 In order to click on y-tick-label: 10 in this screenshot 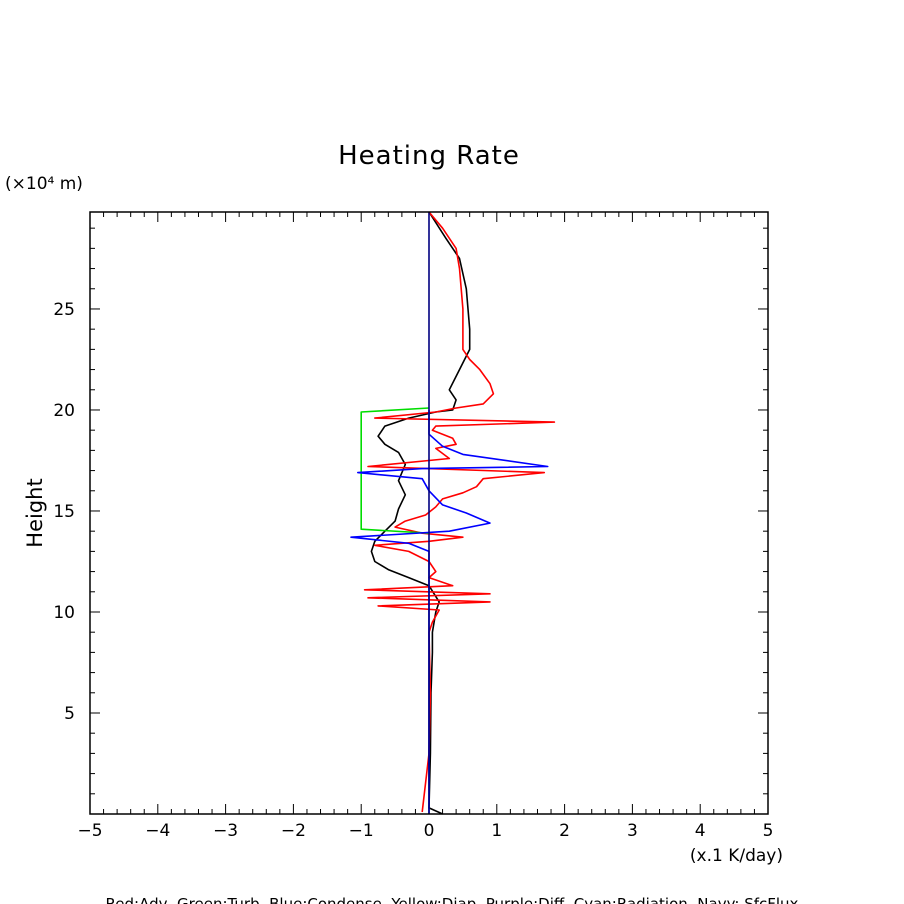, I will do `click(64, 613)`.